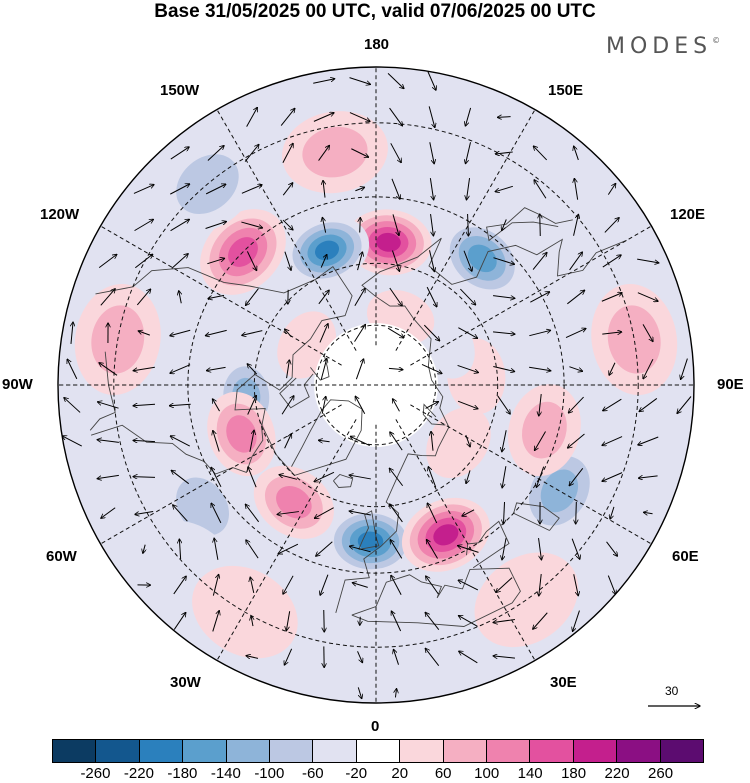  What do you see at coordinates (185, 682) in the screenshot?
I see `meridian-label-30w: 30W` at bounding box center [185, 682].